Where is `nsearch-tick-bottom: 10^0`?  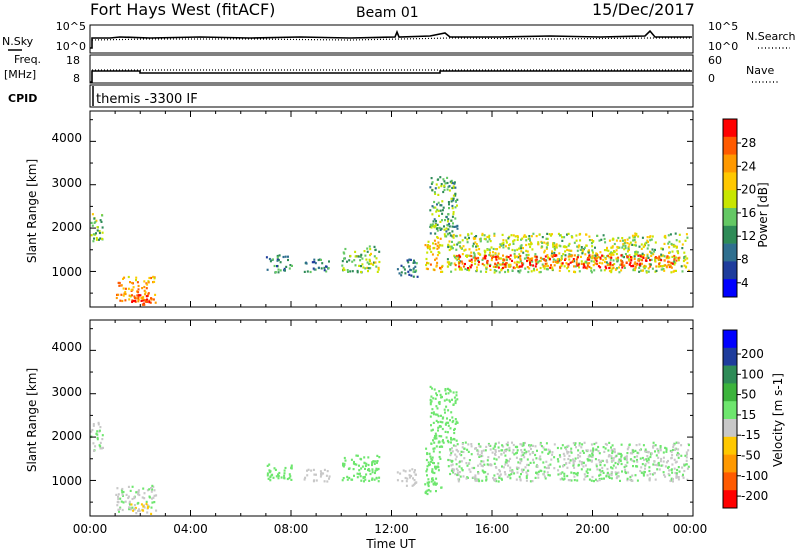 nsearch-tick-bottom: 10^0 is located at coordinates (723, 46).